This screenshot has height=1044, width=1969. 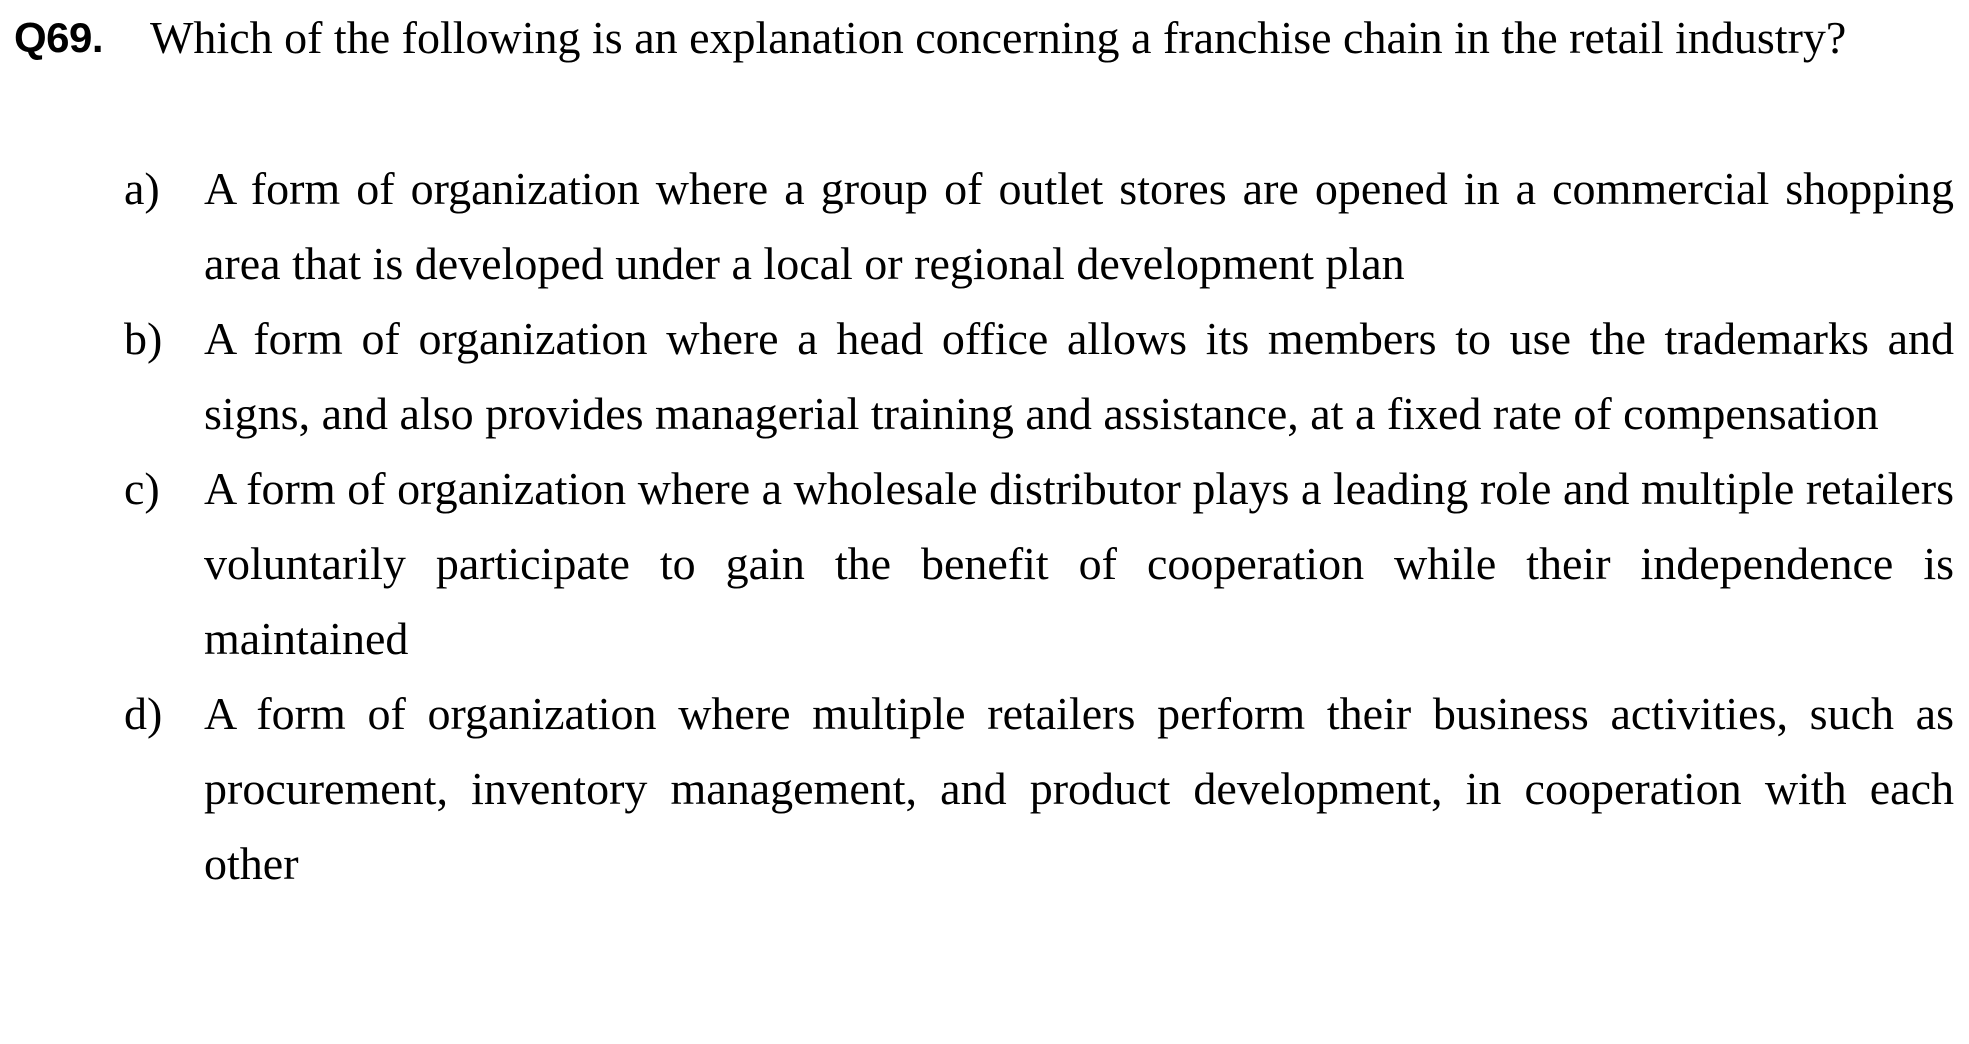 What do you see at coordinates (143, 713) in the screenshot?
I see `choice-d-label: d)` at bounding box center [143, 713].